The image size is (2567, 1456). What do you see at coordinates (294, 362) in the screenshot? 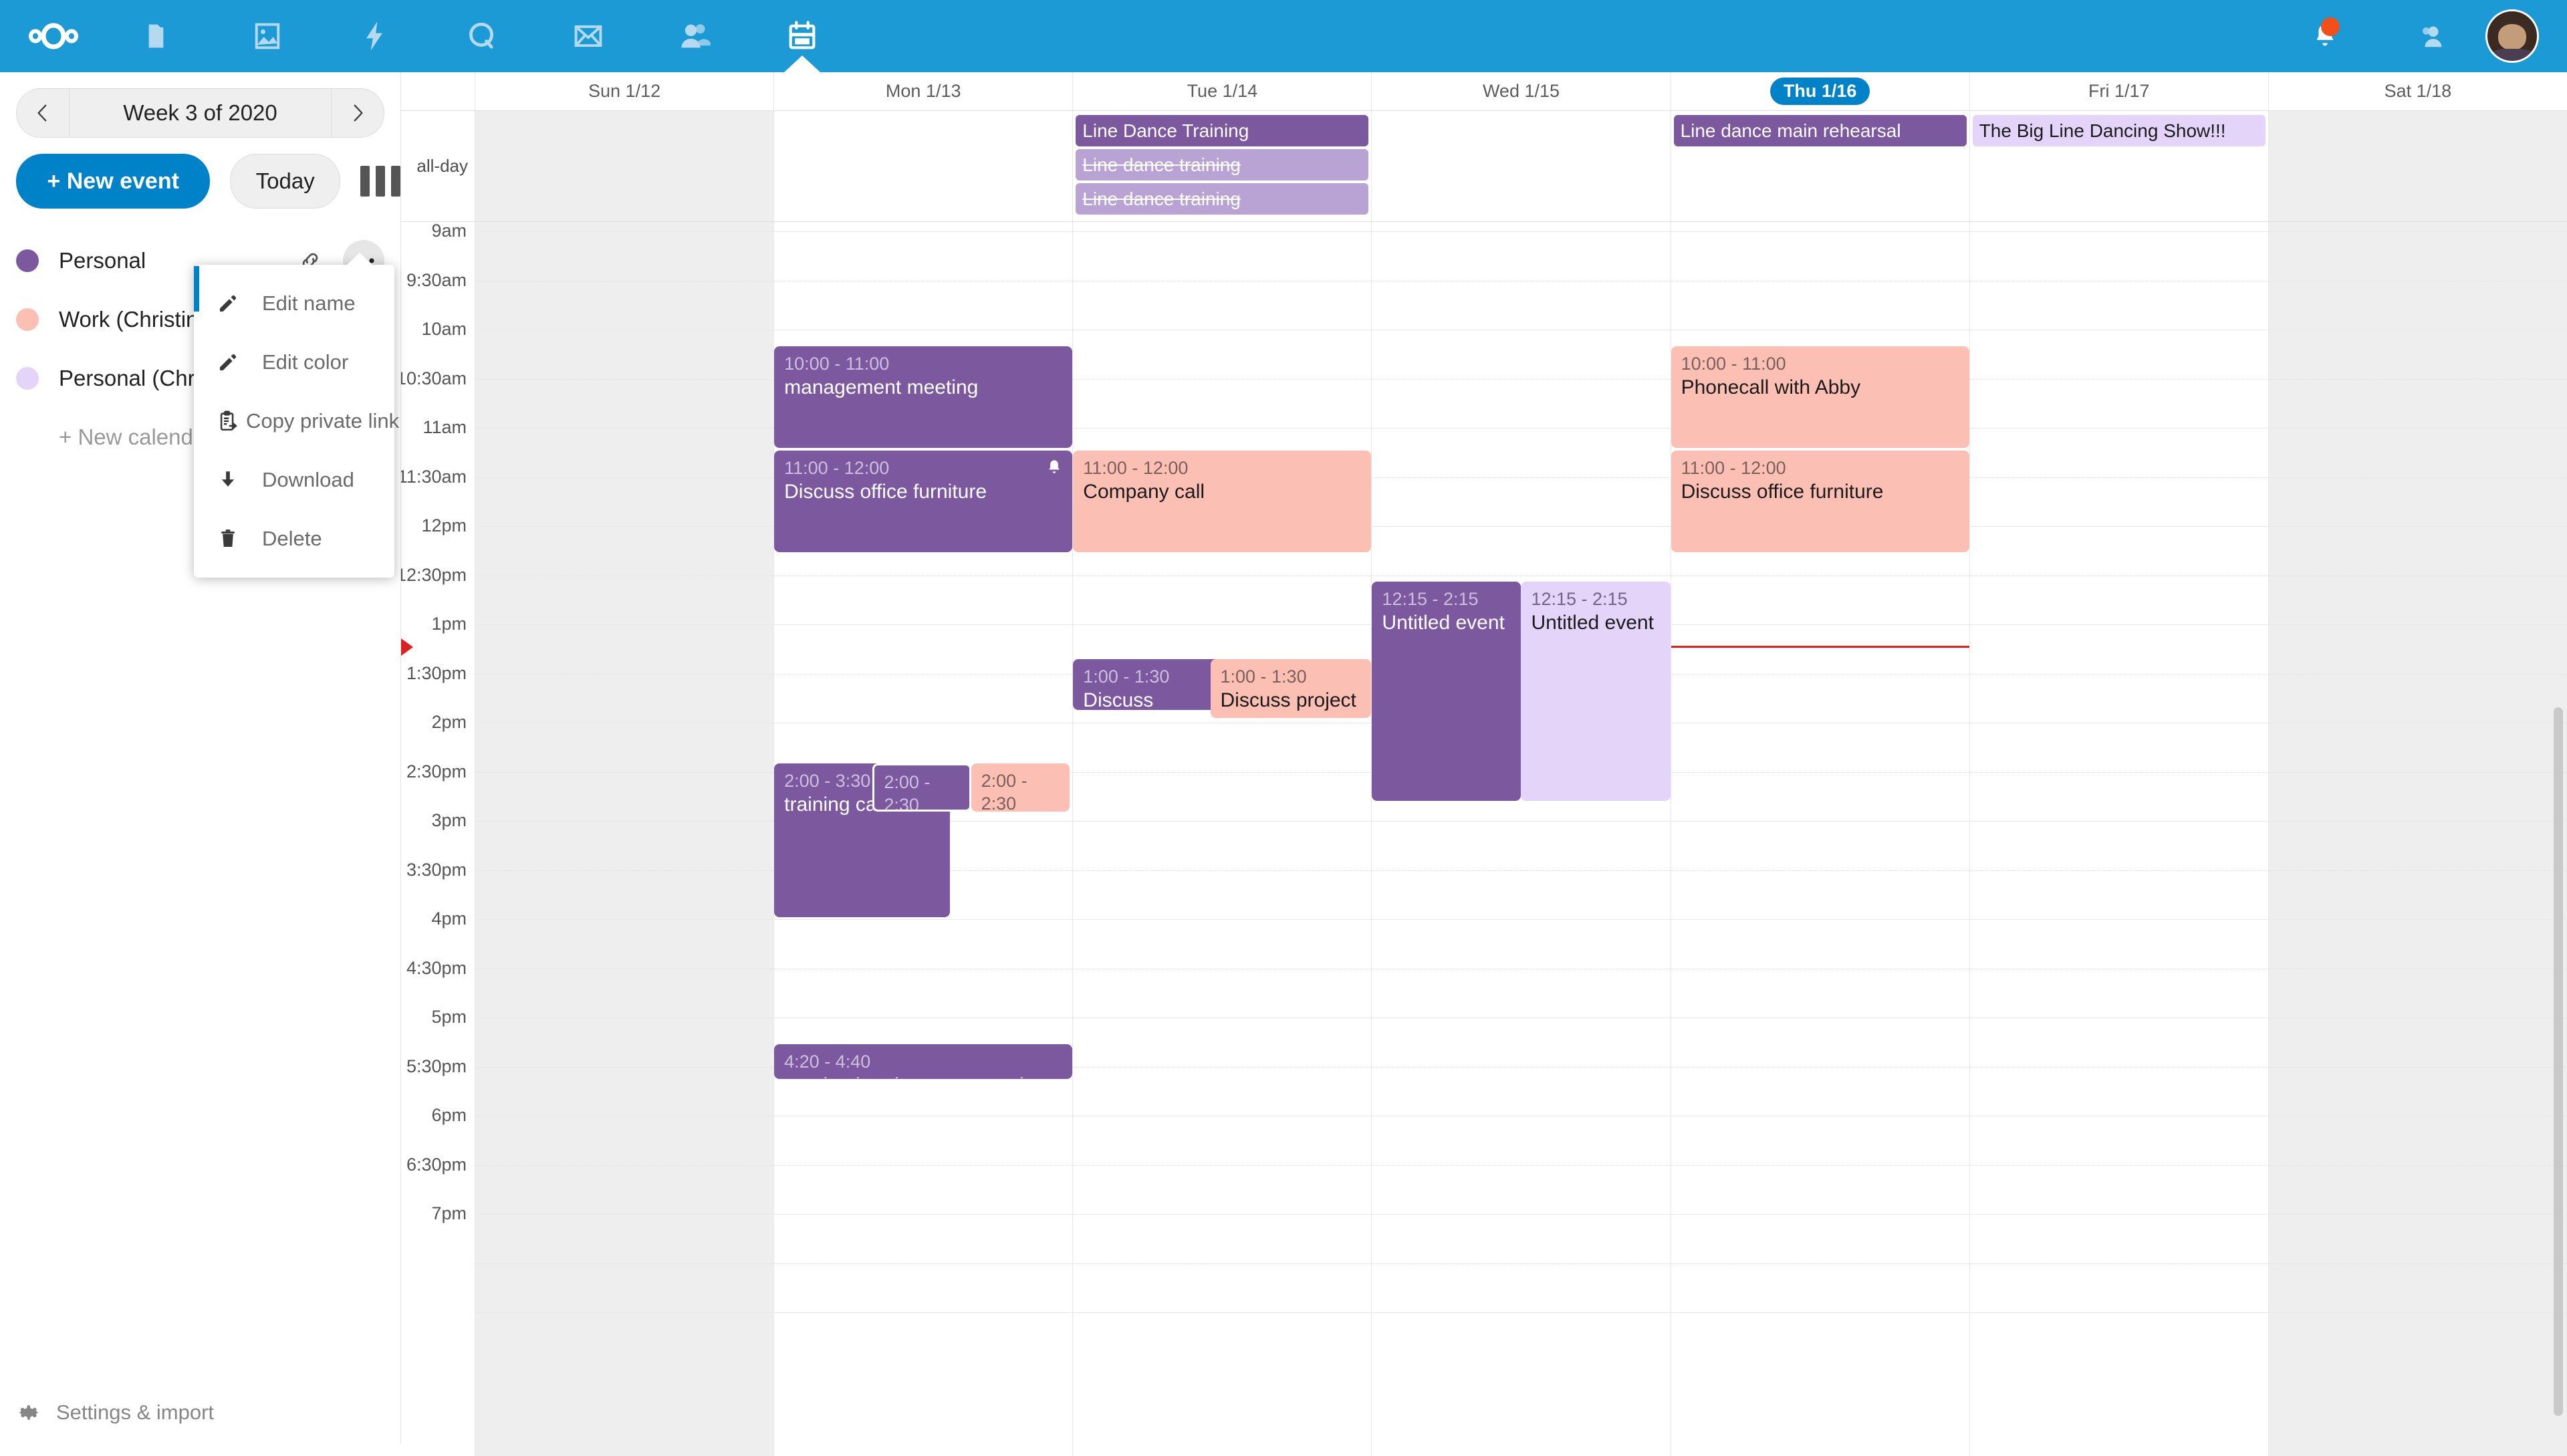
I see `menu-item-edit-color: Edit color` at bounding box center [294, 362].